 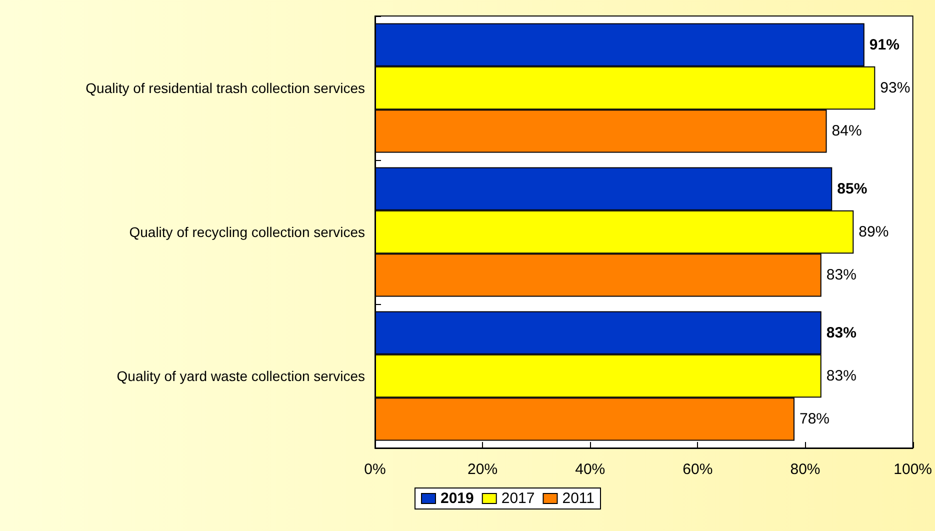 What do you see at coordinates (852, 189) in the screenshot?
I see `data-label: 85%` at bounding box center [852, 189].